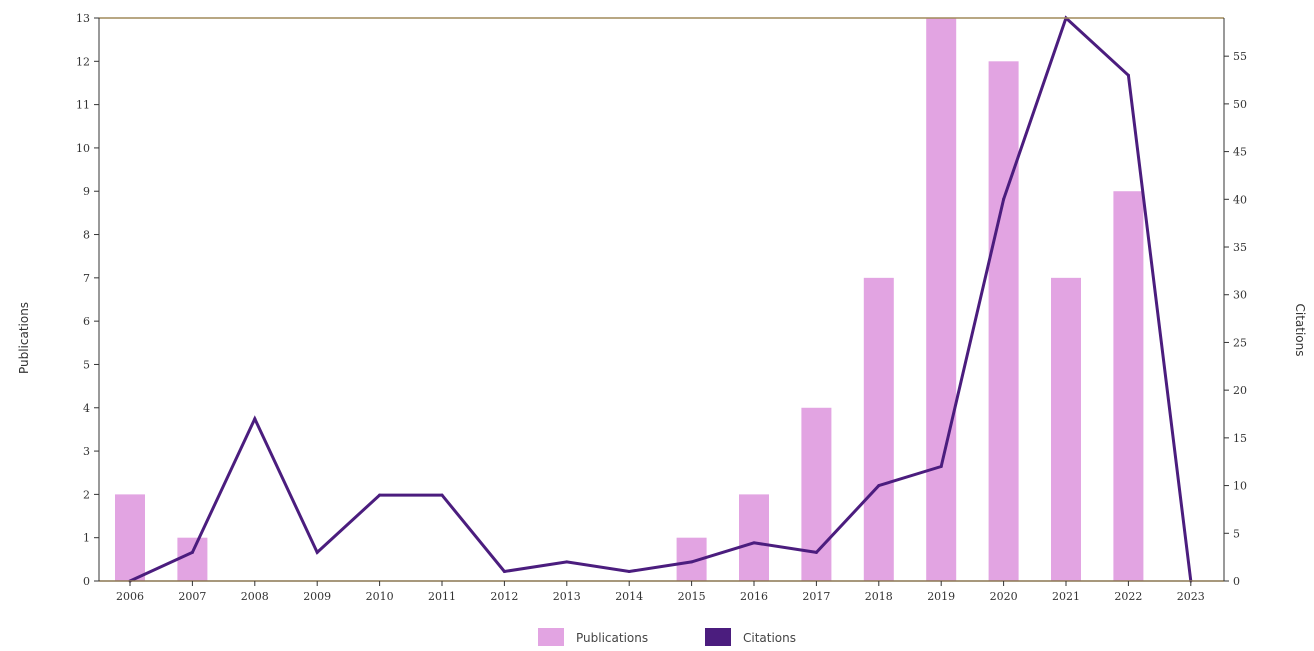  What do you see at coordinates (504, 596) in the screenshot?
I see `x-tick-label-2012: 2012` at bounding box center [504, 596].